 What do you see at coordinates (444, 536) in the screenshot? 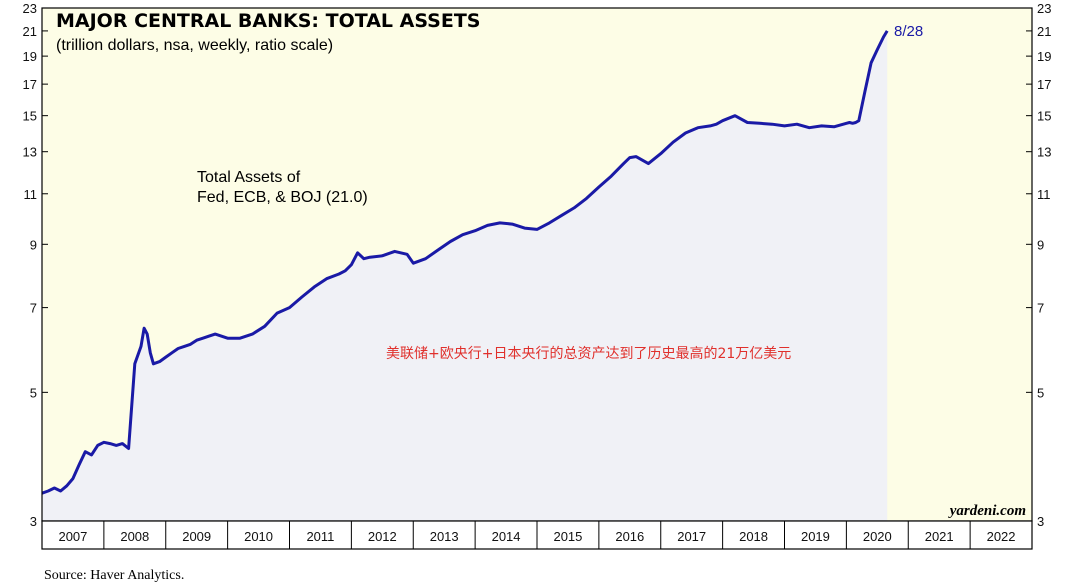
I see `x-tick-label-2013: 2013` at bounding box center [444, 536].